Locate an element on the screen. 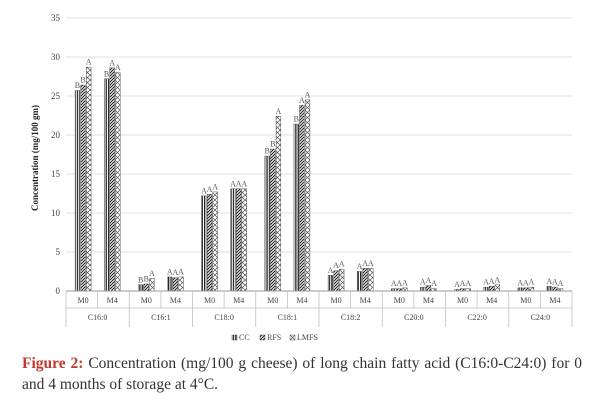  y-tick-label: 20 is located at coordinates (56, 135).